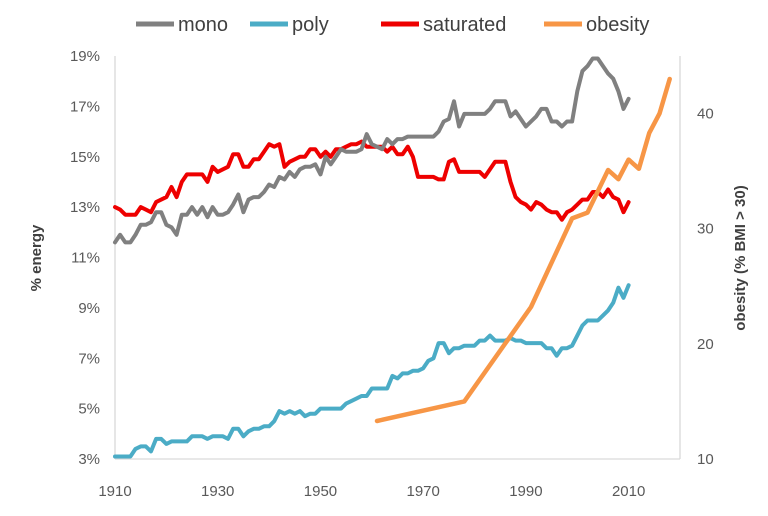  What do you see at coordinates (740, 257) in the screenshot?
I see `y2-axis-title: obesity (% BMI > 30)` at bounding box center [740, 257].